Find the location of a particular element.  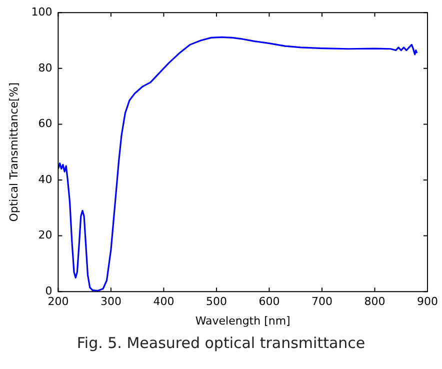

x-tick-label: 200 is located at coordinates (58, 301).